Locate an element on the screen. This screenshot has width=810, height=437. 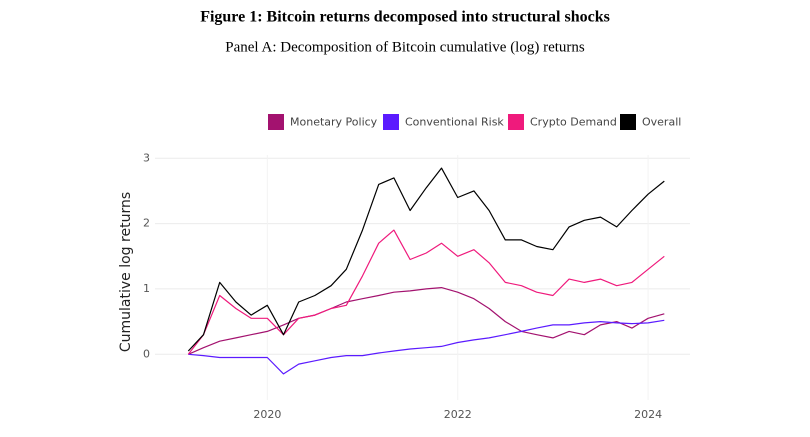
y-axis-label: Cumulative log returns is located at coordinates (126, 272).